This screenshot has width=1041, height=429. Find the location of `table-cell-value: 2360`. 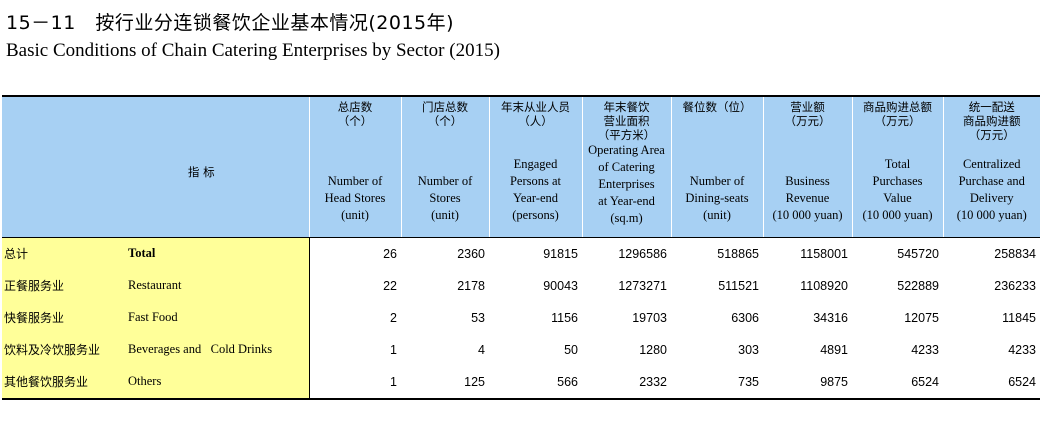

table-cell-value: 2360 is located at coordinates (471, 253).